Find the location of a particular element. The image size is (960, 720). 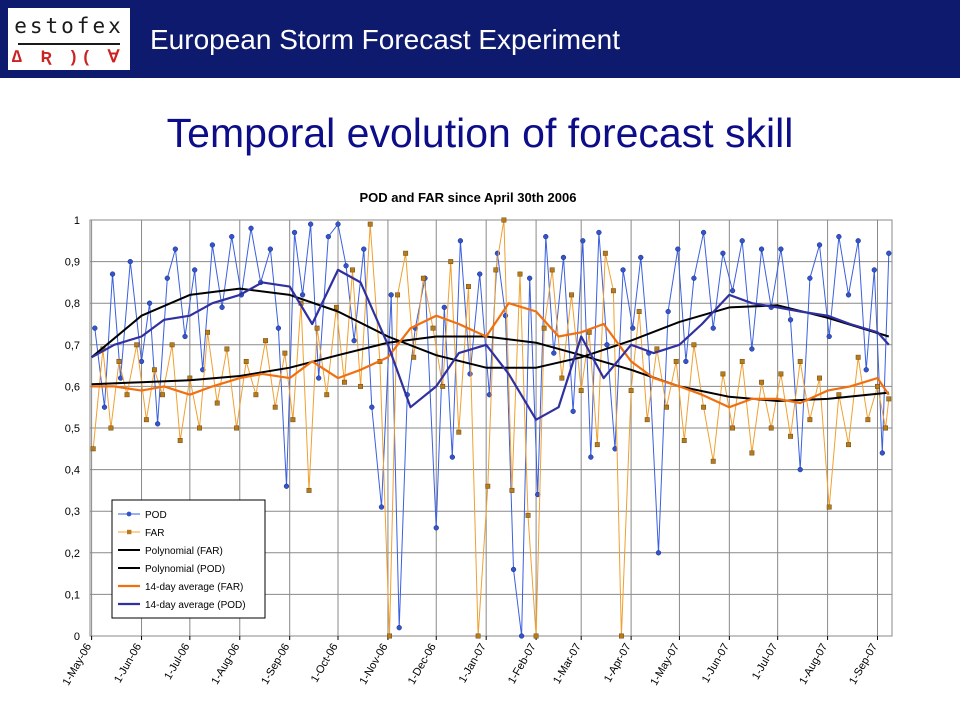

x-tick-label: 1-Jul-06 is located at coordinates (177, 662).